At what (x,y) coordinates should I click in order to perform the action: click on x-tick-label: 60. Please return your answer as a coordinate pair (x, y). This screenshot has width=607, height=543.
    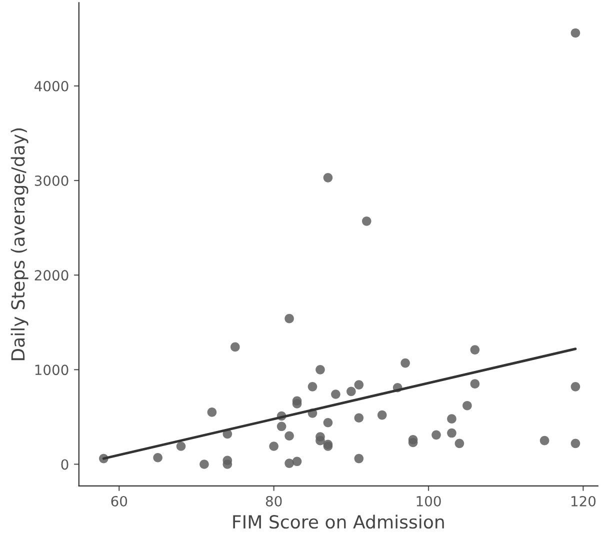
    Looking at the image, I should click on (119, 501).